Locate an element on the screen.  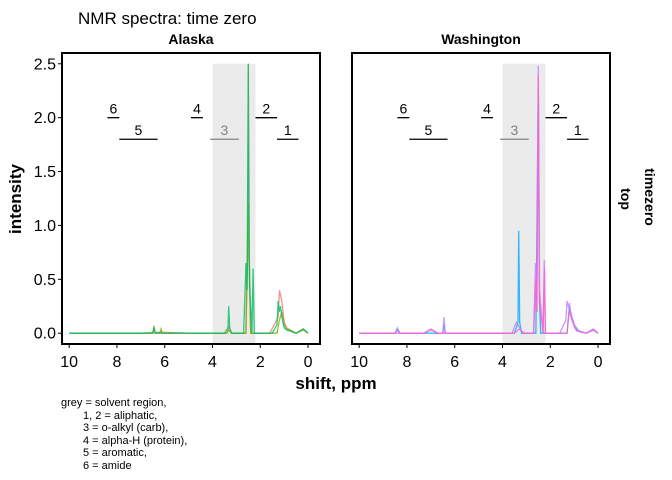
strip-right-line-2: top is located at coordinates (626, 199).